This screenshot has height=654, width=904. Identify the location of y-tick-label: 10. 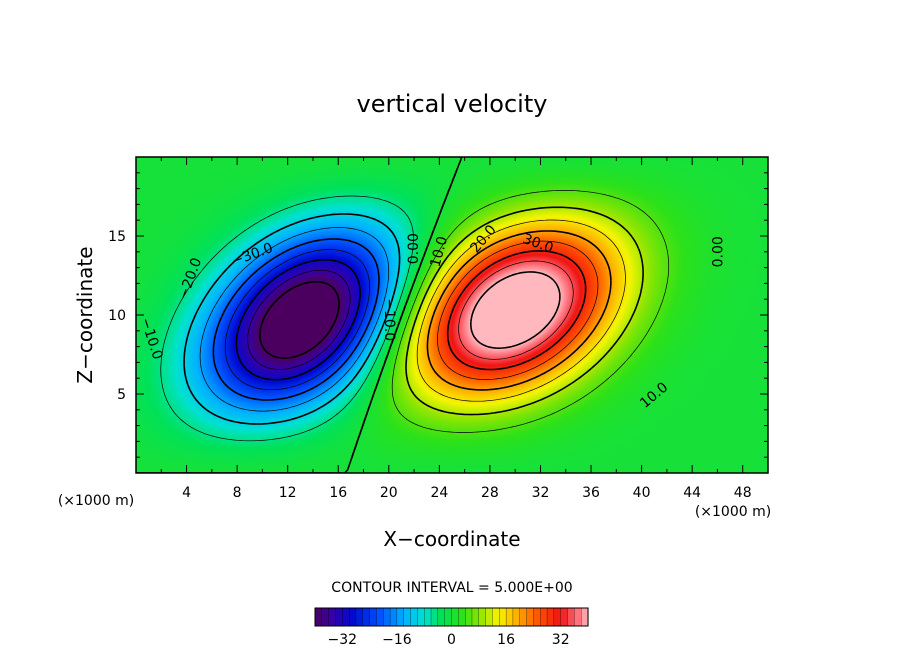
(117, 316).